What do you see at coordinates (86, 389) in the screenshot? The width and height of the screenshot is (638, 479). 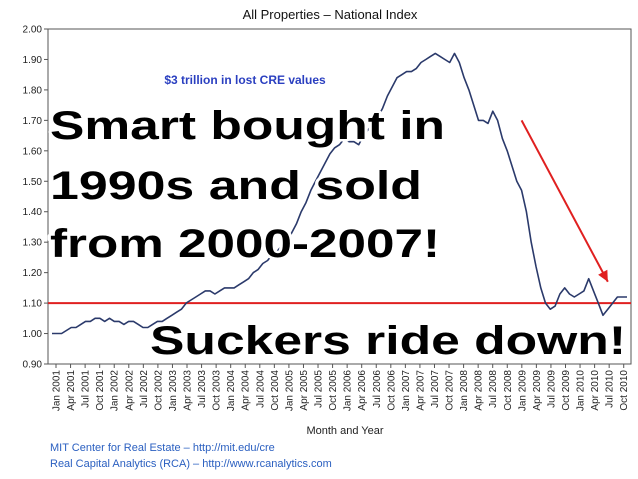 I see `x-tick-label: Jul 2001` at bounding box center [86, 389].